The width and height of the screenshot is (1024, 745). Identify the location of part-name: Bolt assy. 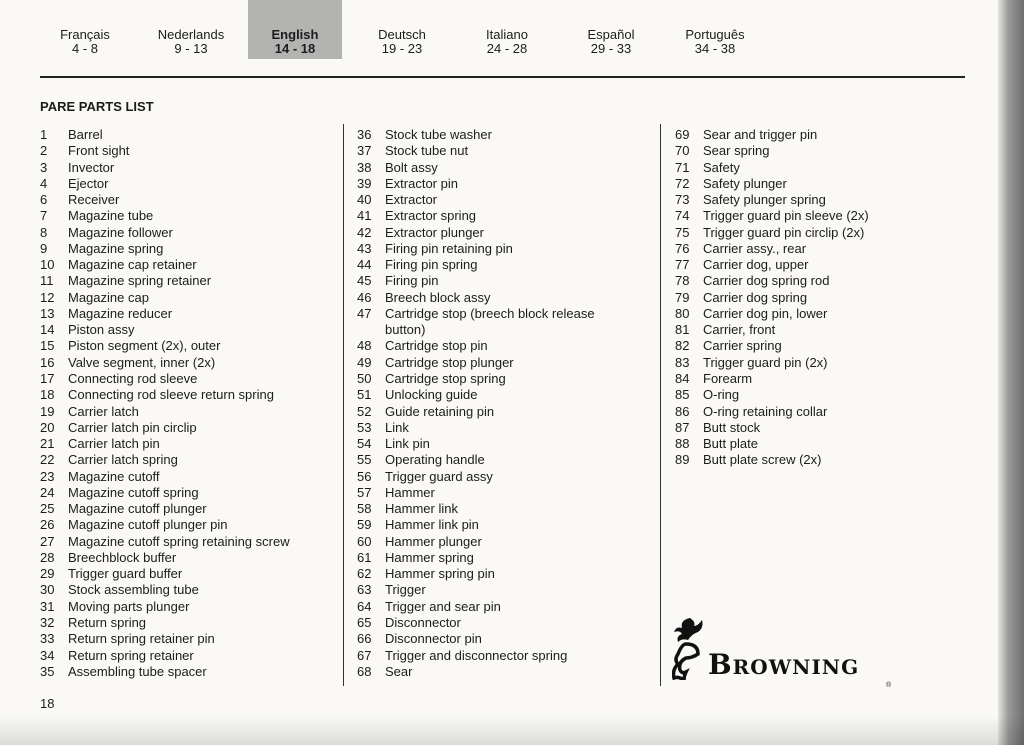
(411, 167).